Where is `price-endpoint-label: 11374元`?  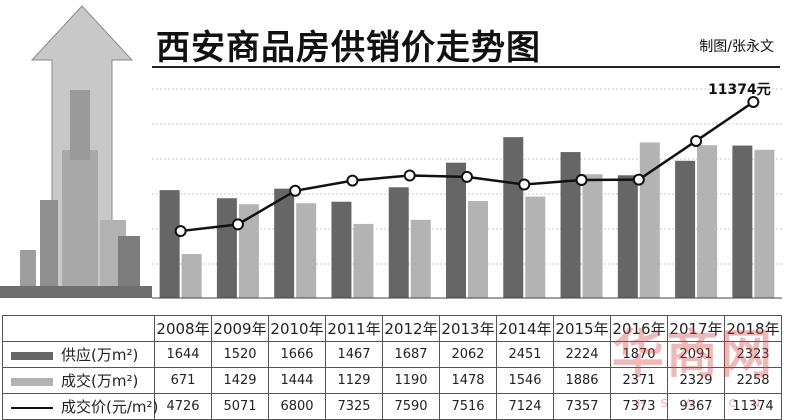
price-endpoint-label: 11374元 is located at coordinates (739, 90).